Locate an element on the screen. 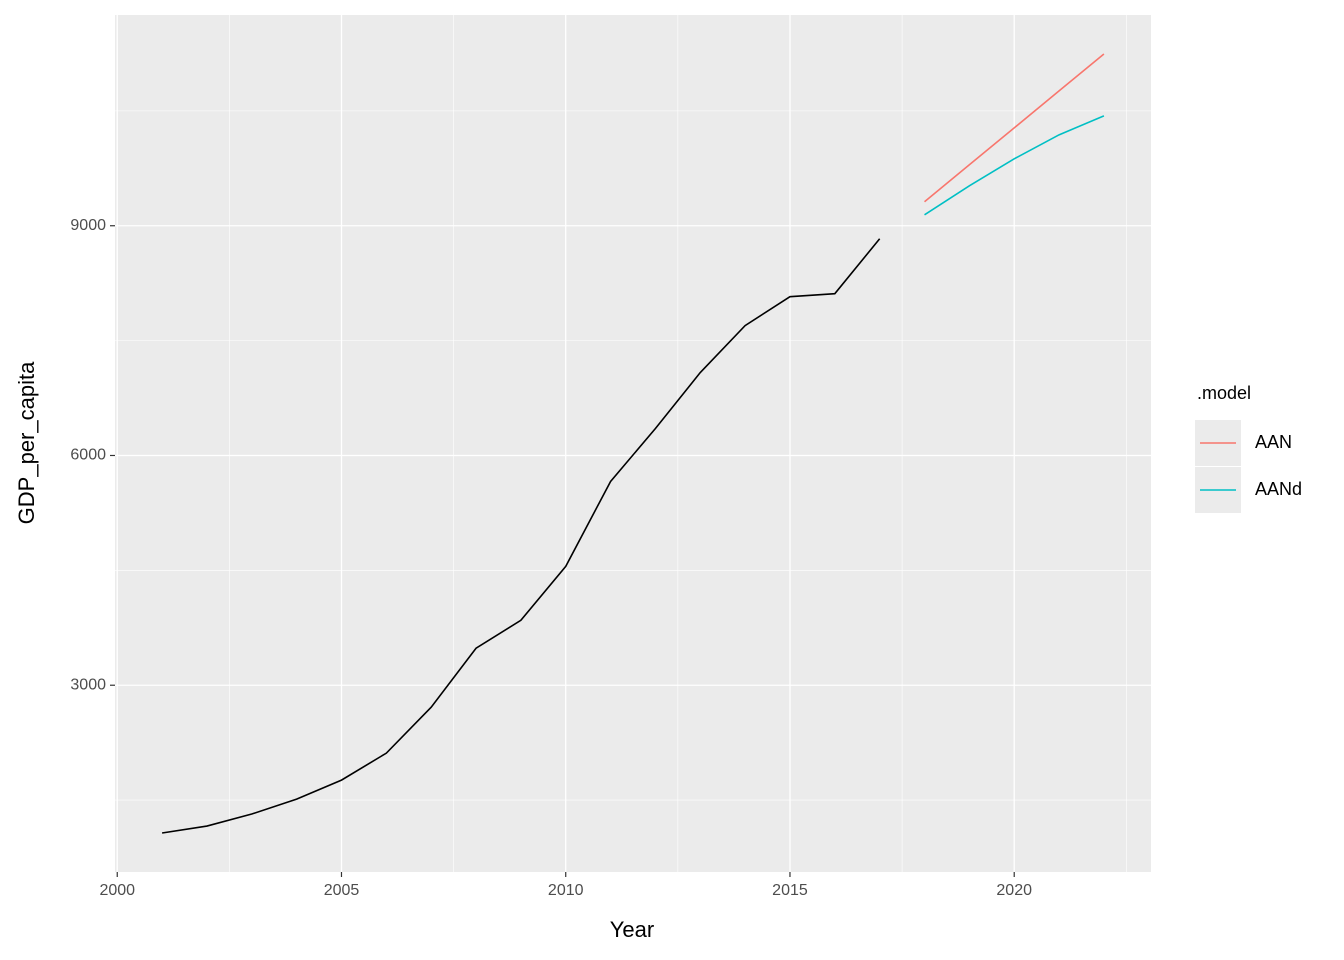 Image resolution: width=1344 pixels, height=960 pixels. x-tick-label: 2010 is located at coordinates (566, 890).